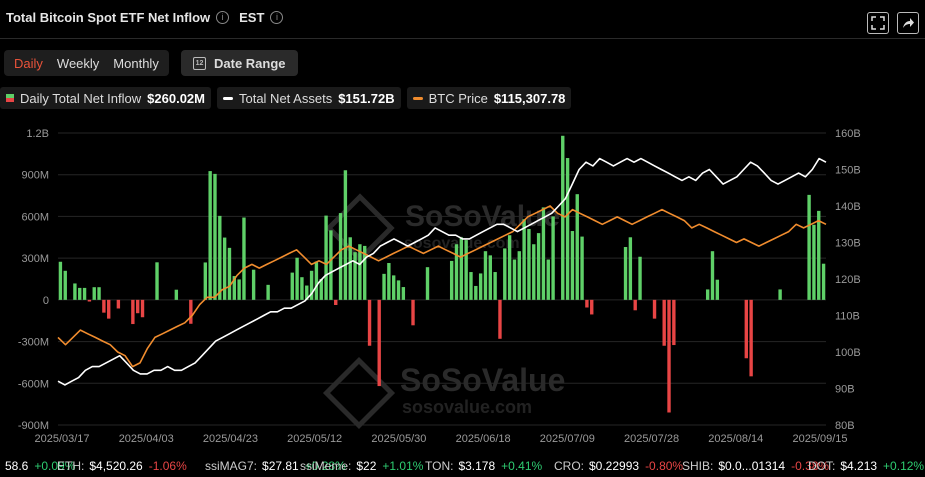  I want to click on ticker-price: 58.6, so click(17, 466).